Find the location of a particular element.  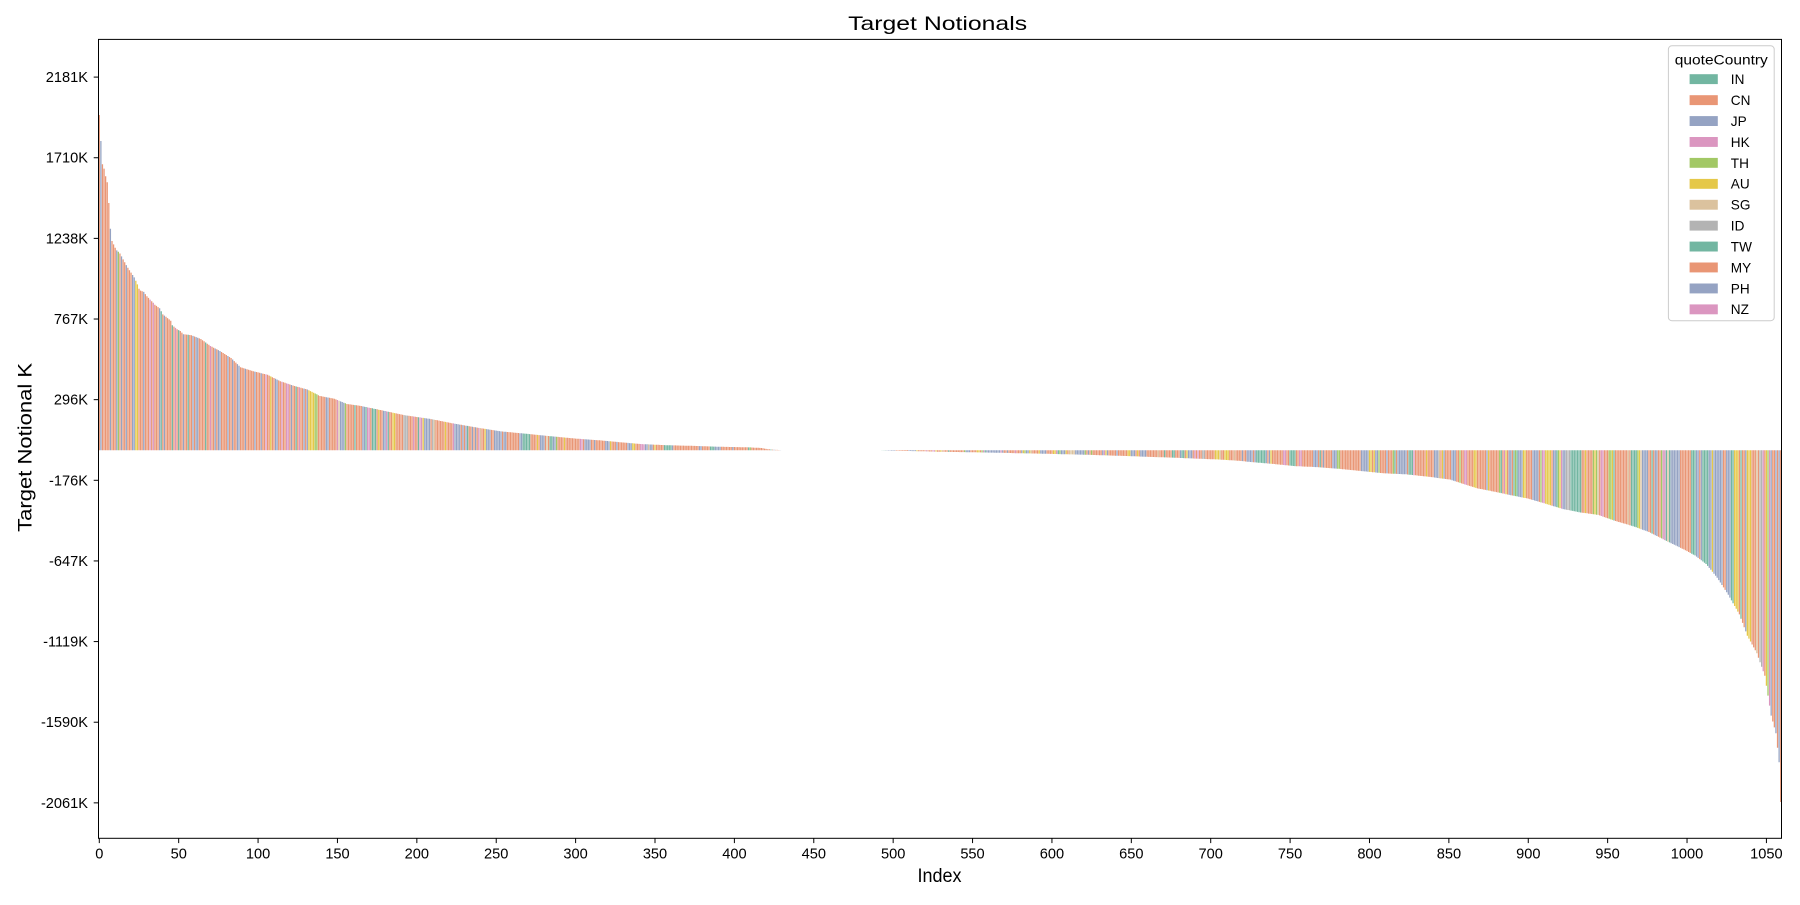

svg-text: 350 is located at coordinates (655, 855).